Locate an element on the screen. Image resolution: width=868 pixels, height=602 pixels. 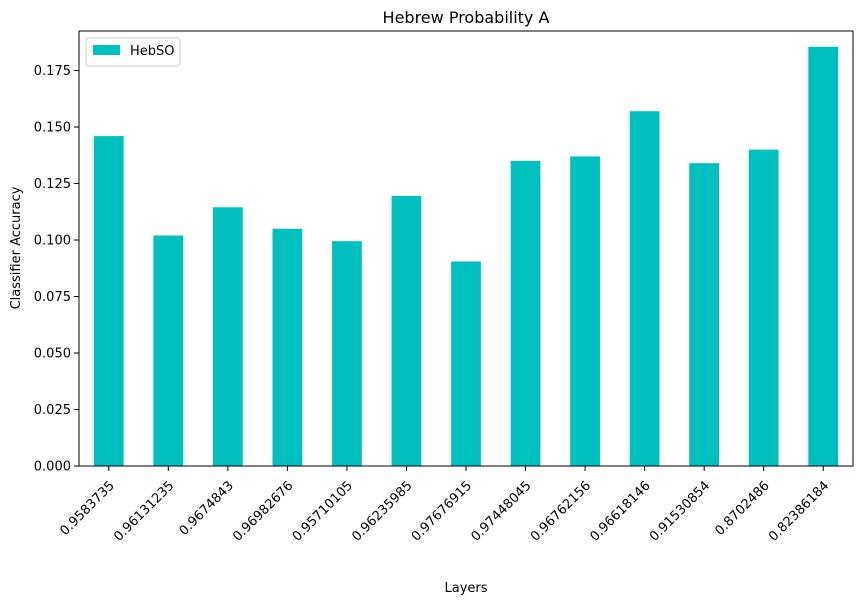
legend: HebSO is located at coordinates (133, 52).